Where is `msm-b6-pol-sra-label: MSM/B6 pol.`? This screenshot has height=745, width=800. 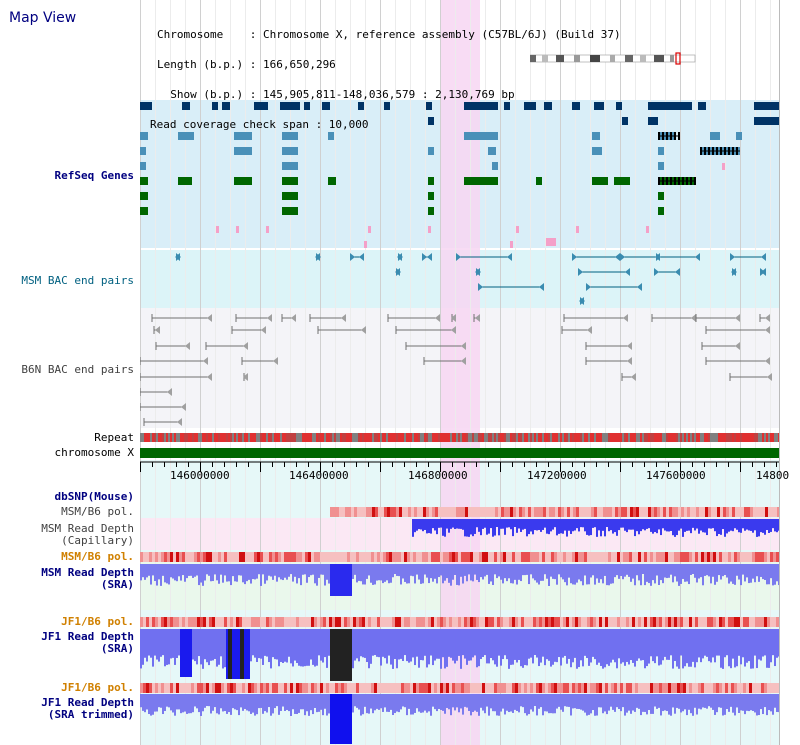 msm-b6-pol-sra-label: MSM/B6 pol. is located at coordinates (97, 556).